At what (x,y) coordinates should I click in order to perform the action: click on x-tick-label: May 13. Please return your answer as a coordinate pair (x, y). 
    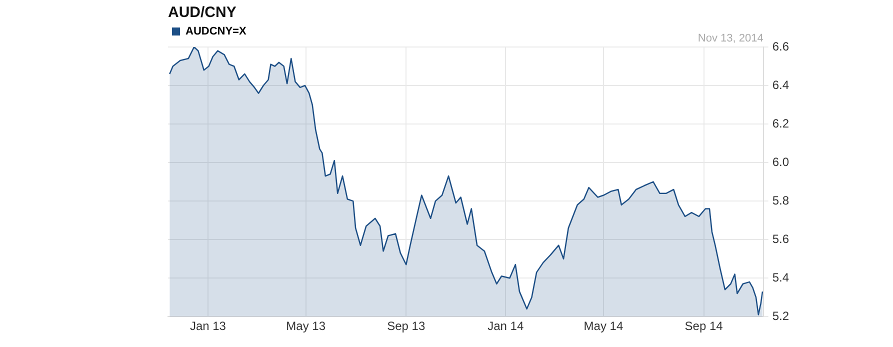
    Looking at the image, I should click on (306, 326).